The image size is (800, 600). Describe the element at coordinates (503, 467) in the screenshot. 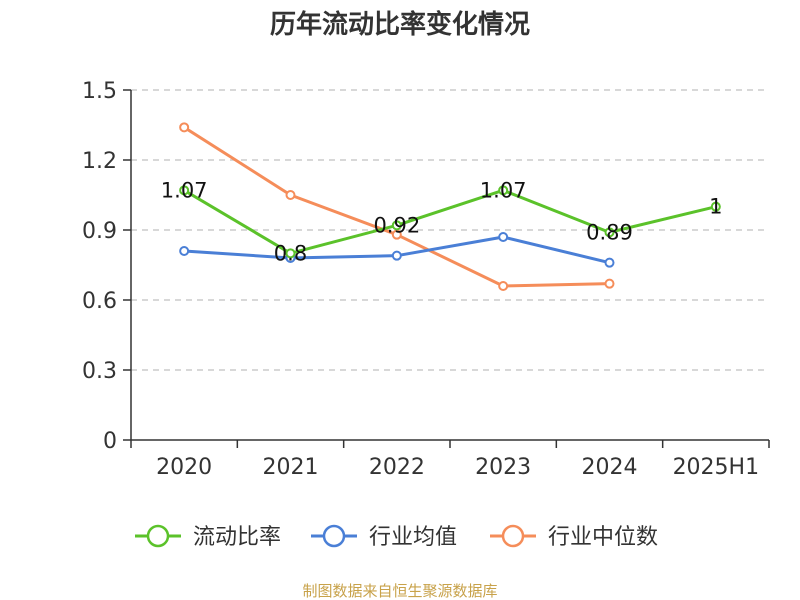

I see `x-tick-label: 2023` at that location.